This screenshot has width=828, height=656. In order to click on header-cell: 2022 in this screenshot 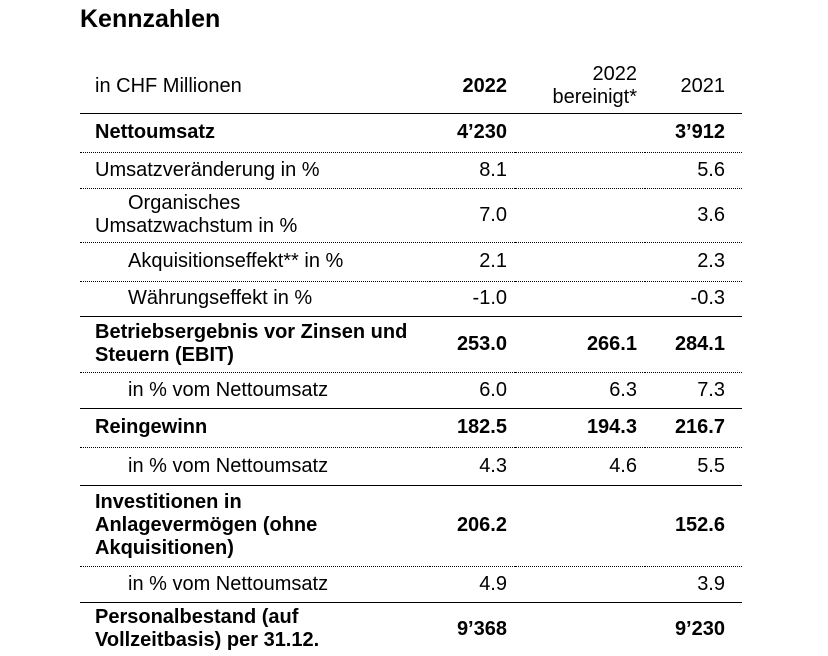, I will do `click(472, 87)`.